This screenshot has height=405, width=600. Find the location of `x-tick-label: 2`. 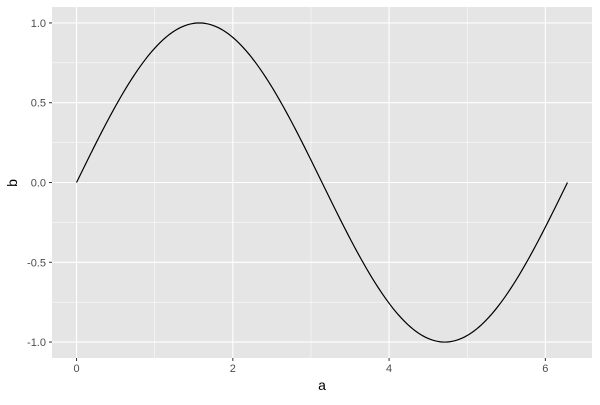

x-tick-label: 2 is located at coordinates (233, 369).